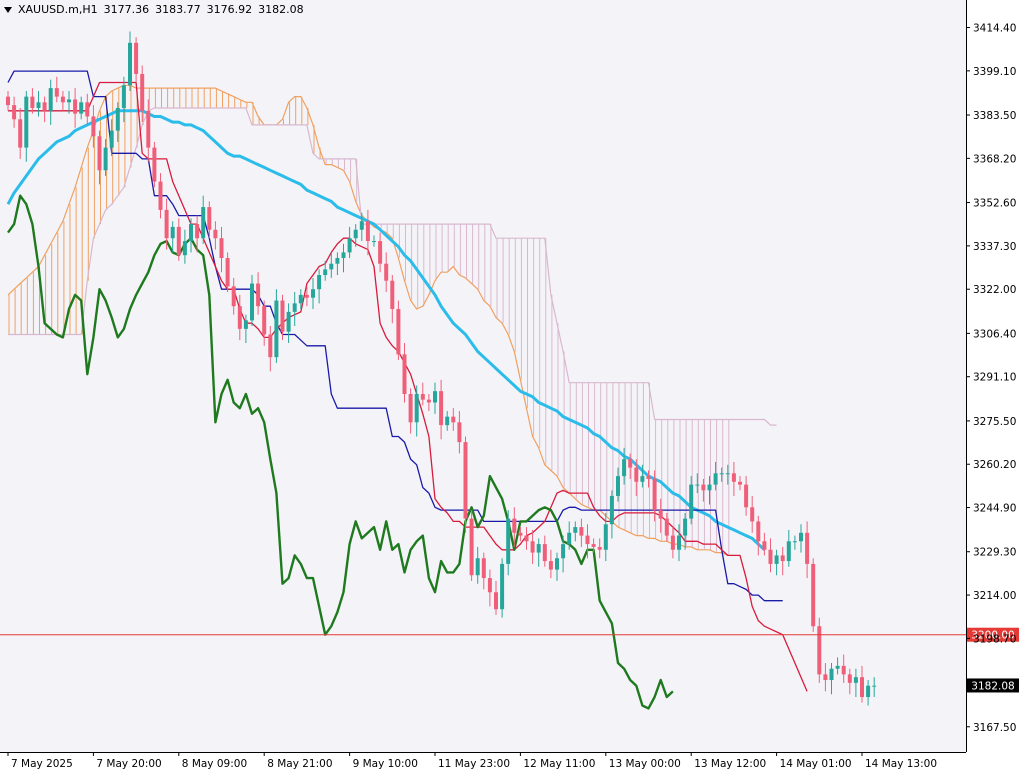 This screenshot has width=1024, height=777. I want to click on y-tick-label: 3368.20, so click(994, 159).